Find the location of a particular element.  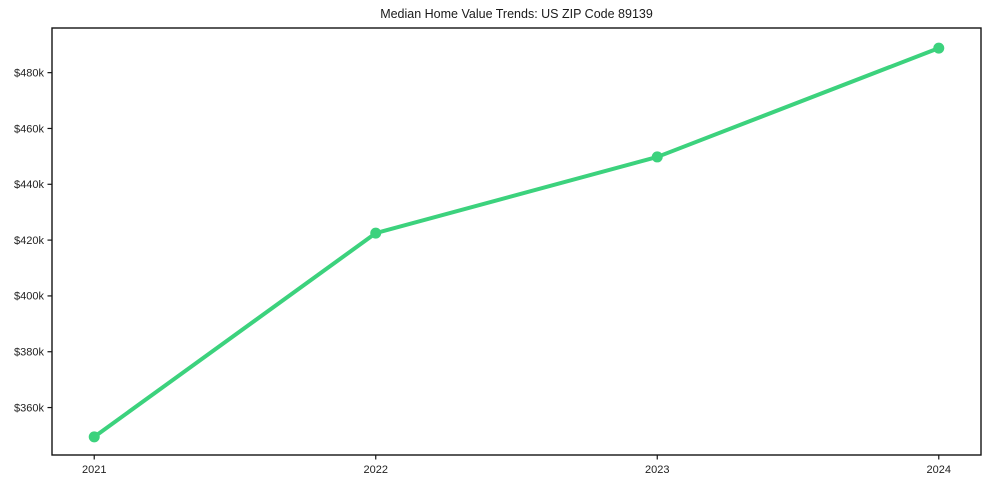

y-tick-label: $460k is located at coordinates (29, 129).